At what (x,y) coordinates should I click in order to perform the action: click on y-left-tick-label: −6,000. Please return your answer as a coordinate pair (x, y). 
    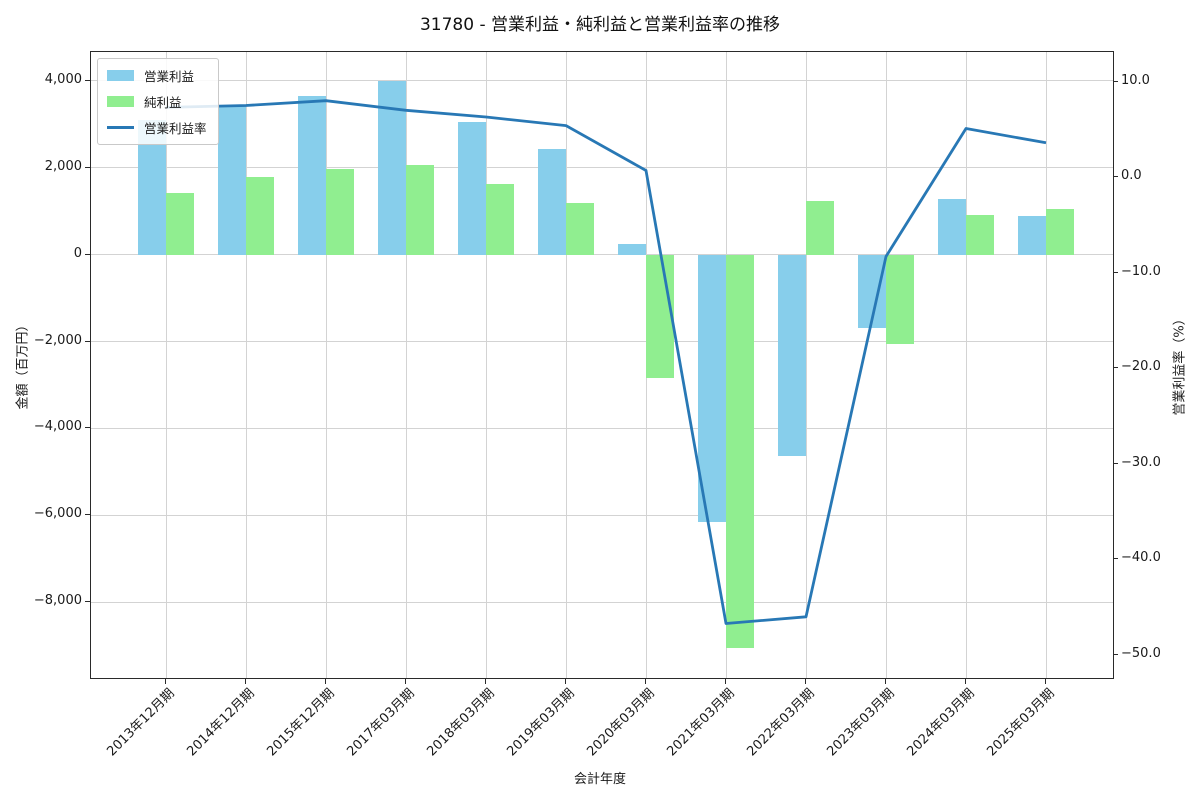
    Looking at the image, I should click on (57, 514).